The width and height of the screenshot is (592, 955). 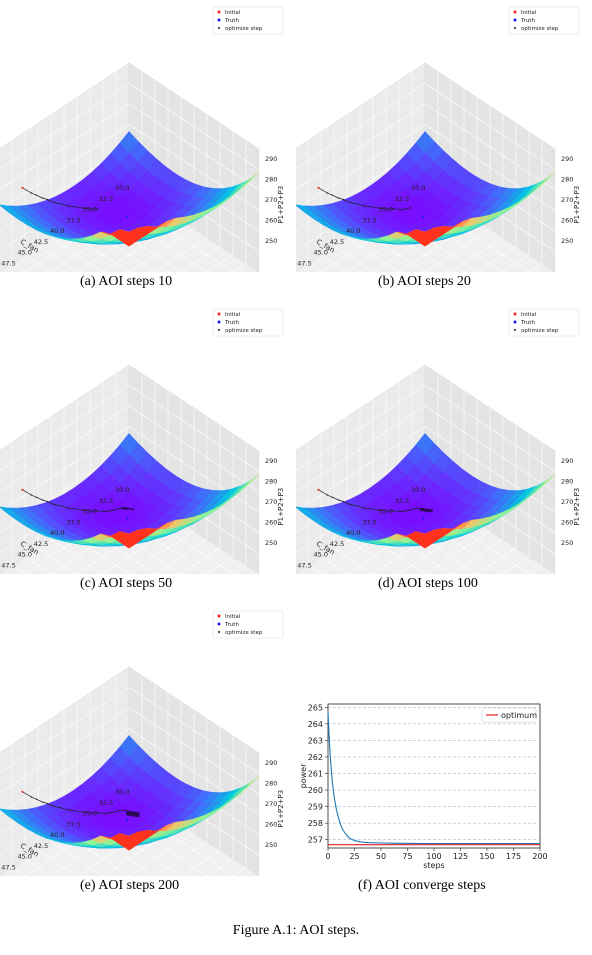 I want to click on legend-truth-label: Truth, so click(x=231, y=625).